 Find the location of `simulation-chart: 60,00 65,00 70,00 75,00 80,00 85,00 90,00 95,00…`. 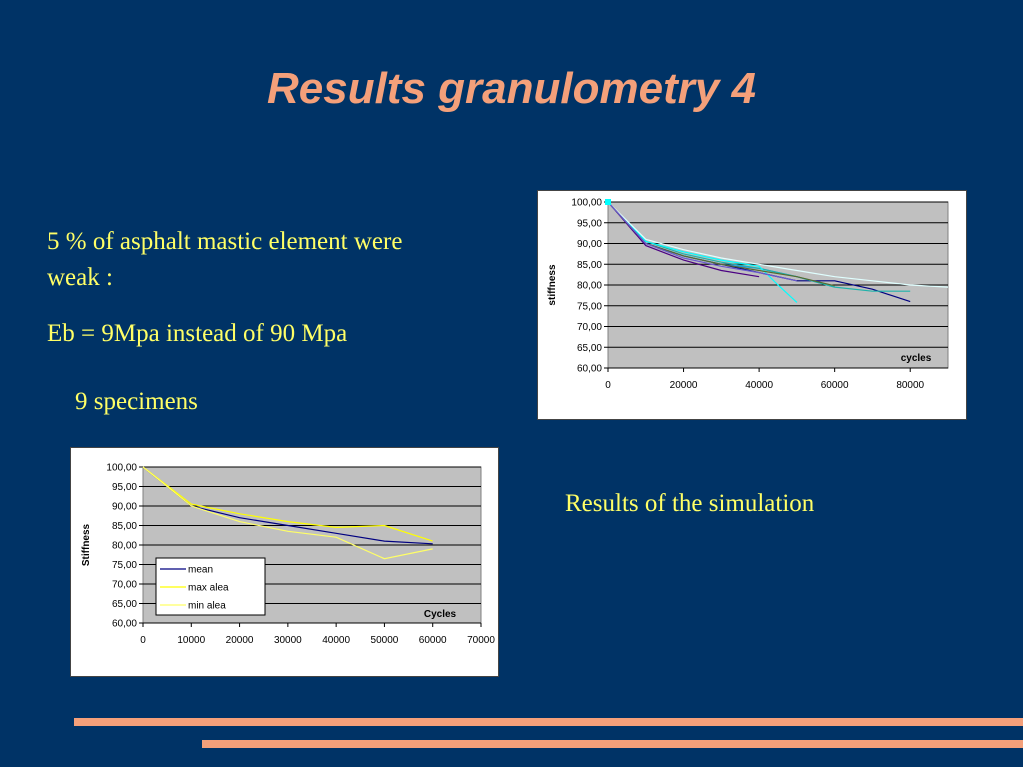

simulation-chart: 60,00 65,00 70,00 75,00 80,00 85,00 90,00 95,00… is located at coordinates (284, 562).